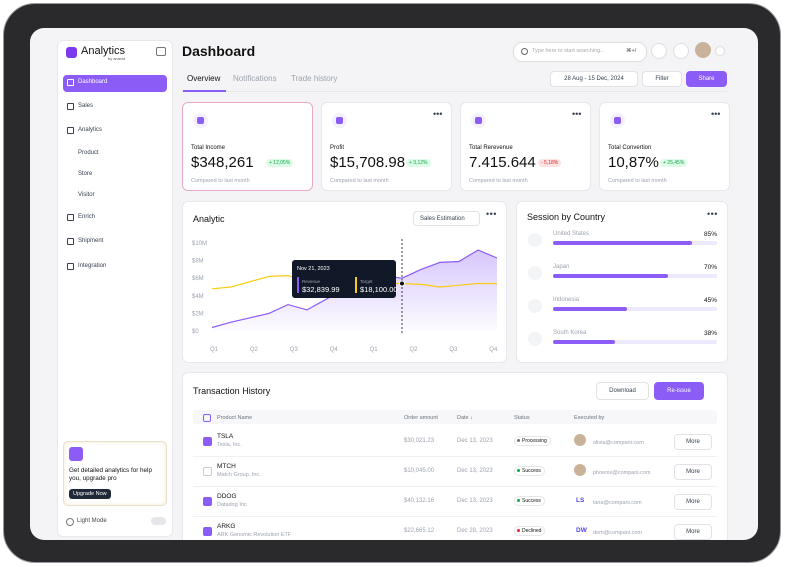 The width and height of the screenshot is (786, 567). I want to click on country-value: 45%, so click(710, 300).